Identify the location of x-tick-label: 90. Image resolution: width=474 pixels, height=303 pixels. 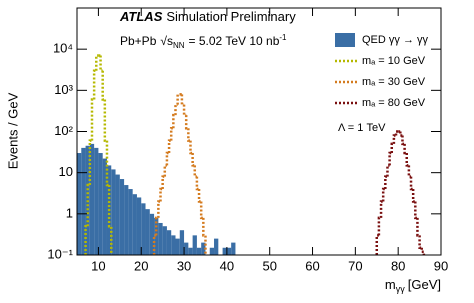
(441, 265).